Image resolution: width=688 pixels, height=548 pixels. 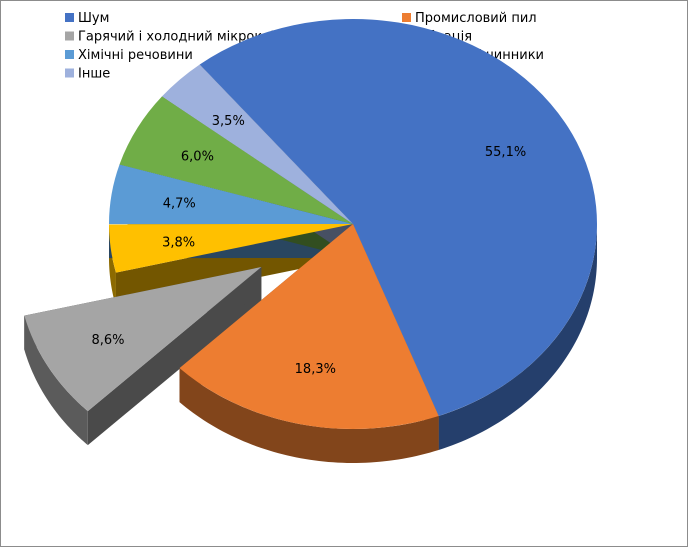 I want to click on legend-item-5: Хімічні речовини, so click(x=129, y=55).